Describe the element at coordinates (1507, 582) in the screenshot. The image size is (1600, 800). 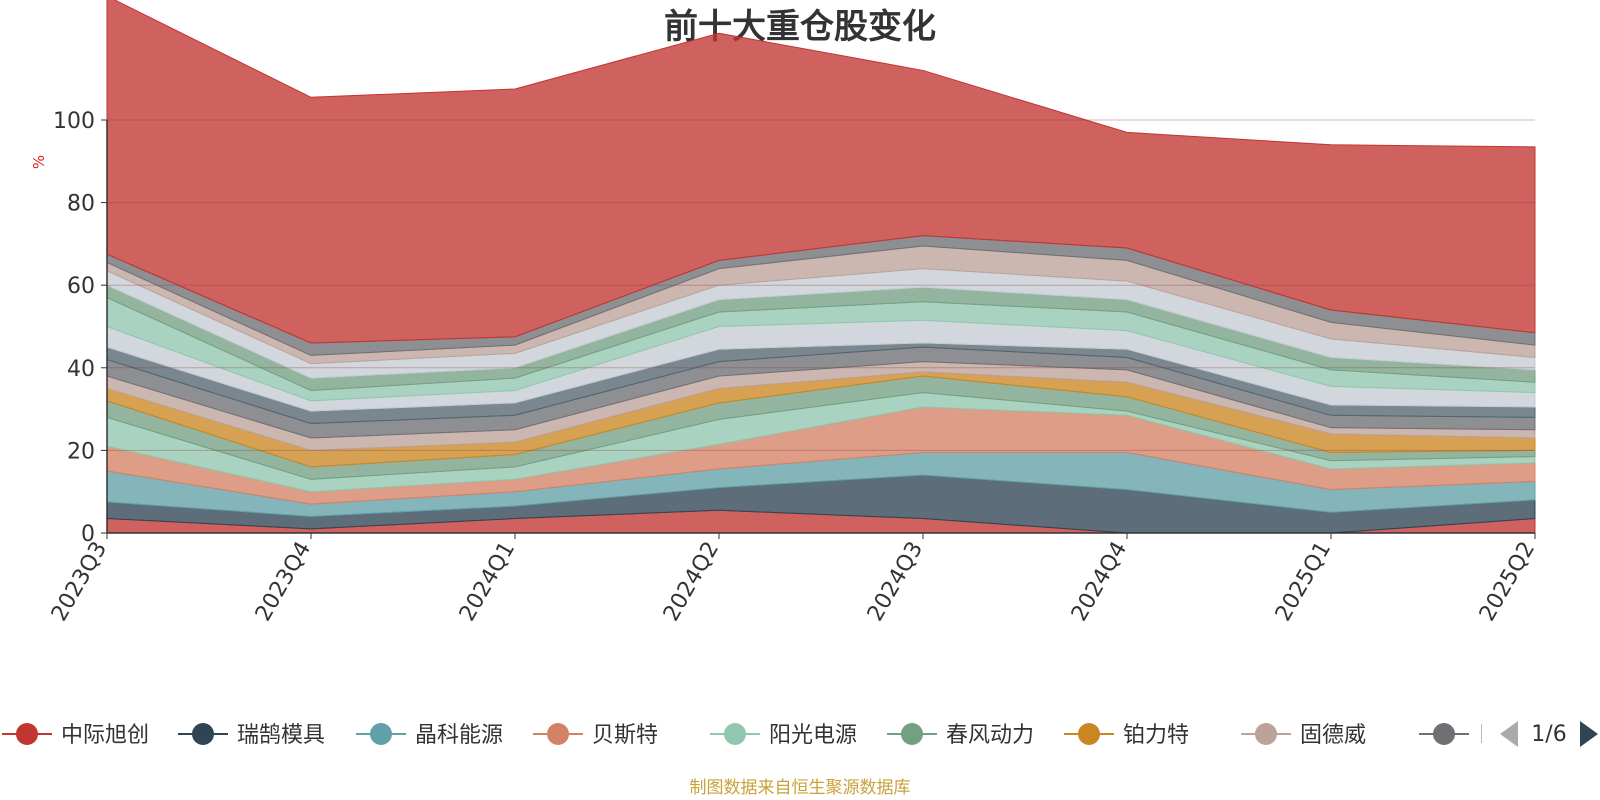
I see `x-tick-label-7: 2025Q2` at that location.